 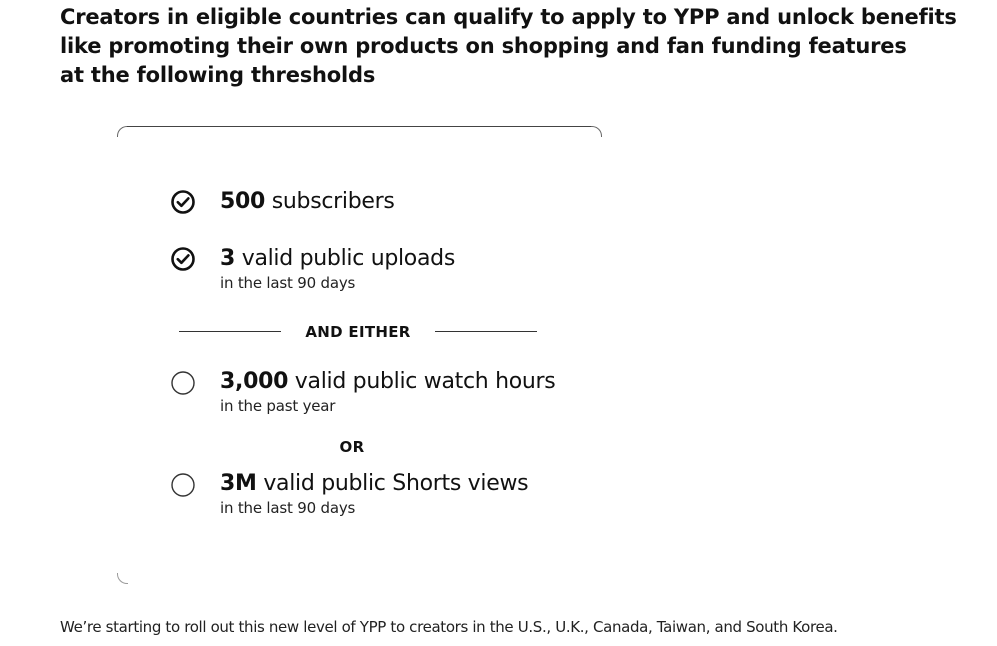 I want to click on requirement-value: 3, so click(x=228, y=258).